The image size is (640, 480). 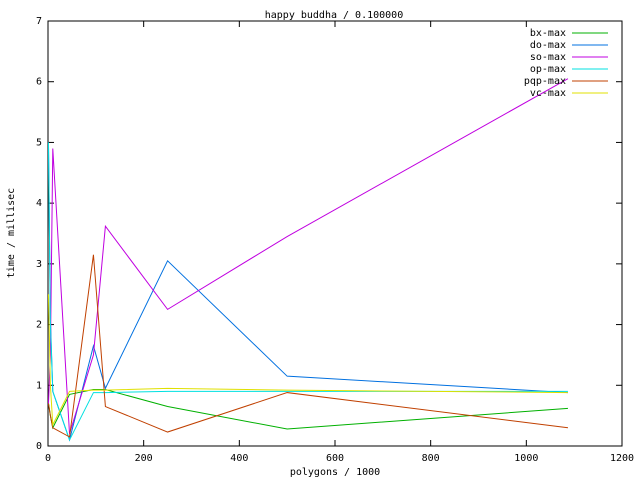 I want to click on x-tick-label: 1000, so click(x=526, y=458).